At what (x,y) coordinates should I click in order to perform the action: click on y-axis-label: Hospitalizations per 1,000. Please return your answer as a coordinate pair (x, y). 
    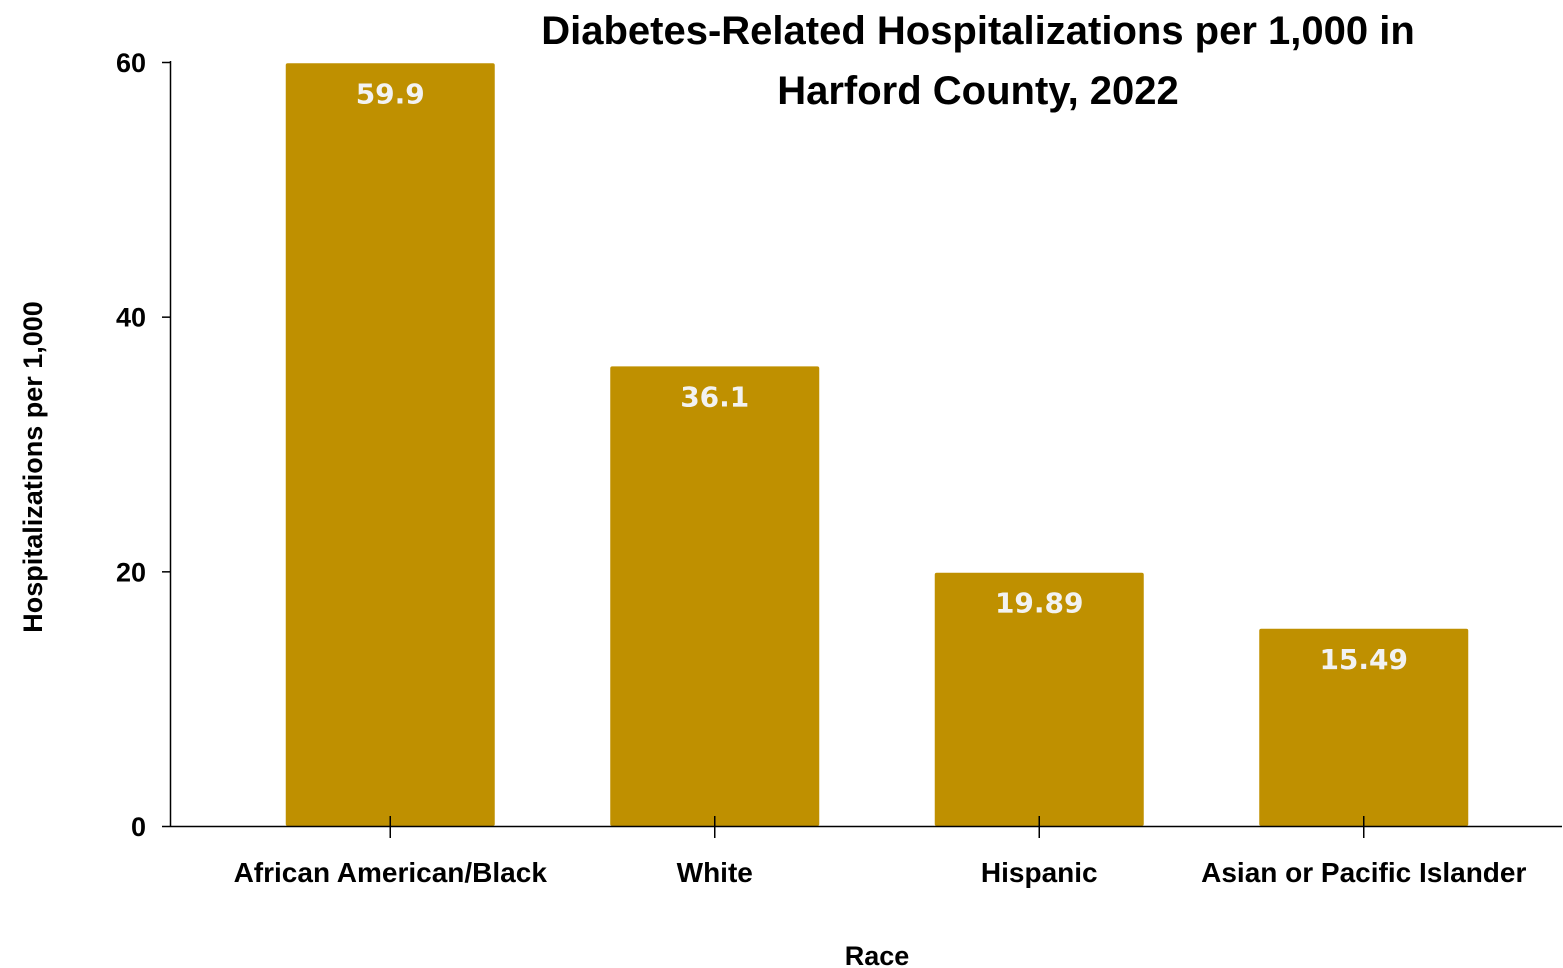
    Looking at the image, I should click on (33, 467).